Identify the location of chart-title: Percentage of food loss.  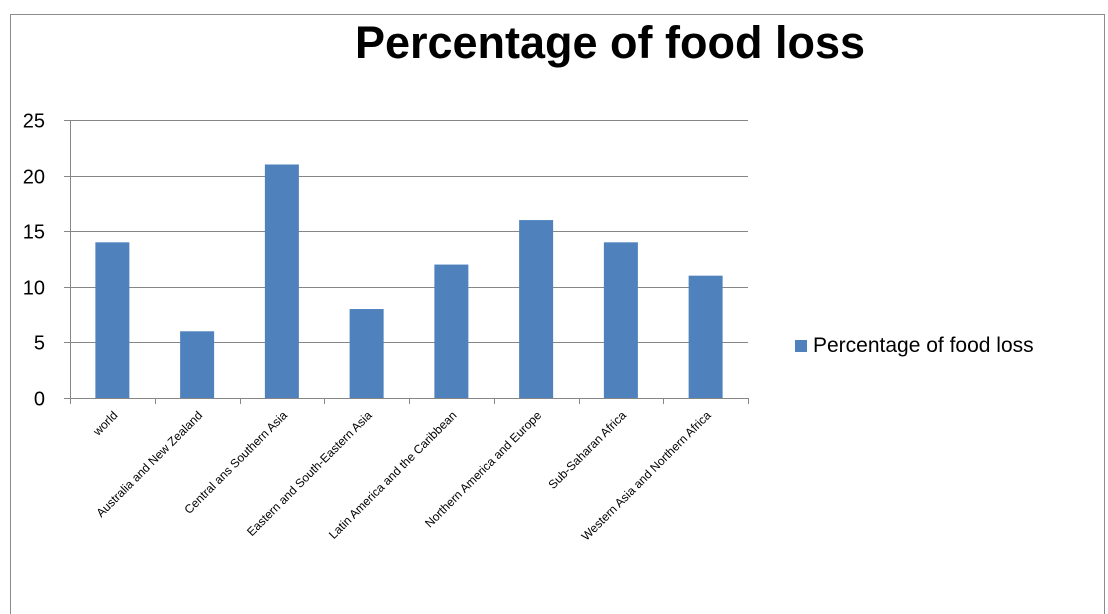
(610, 42).